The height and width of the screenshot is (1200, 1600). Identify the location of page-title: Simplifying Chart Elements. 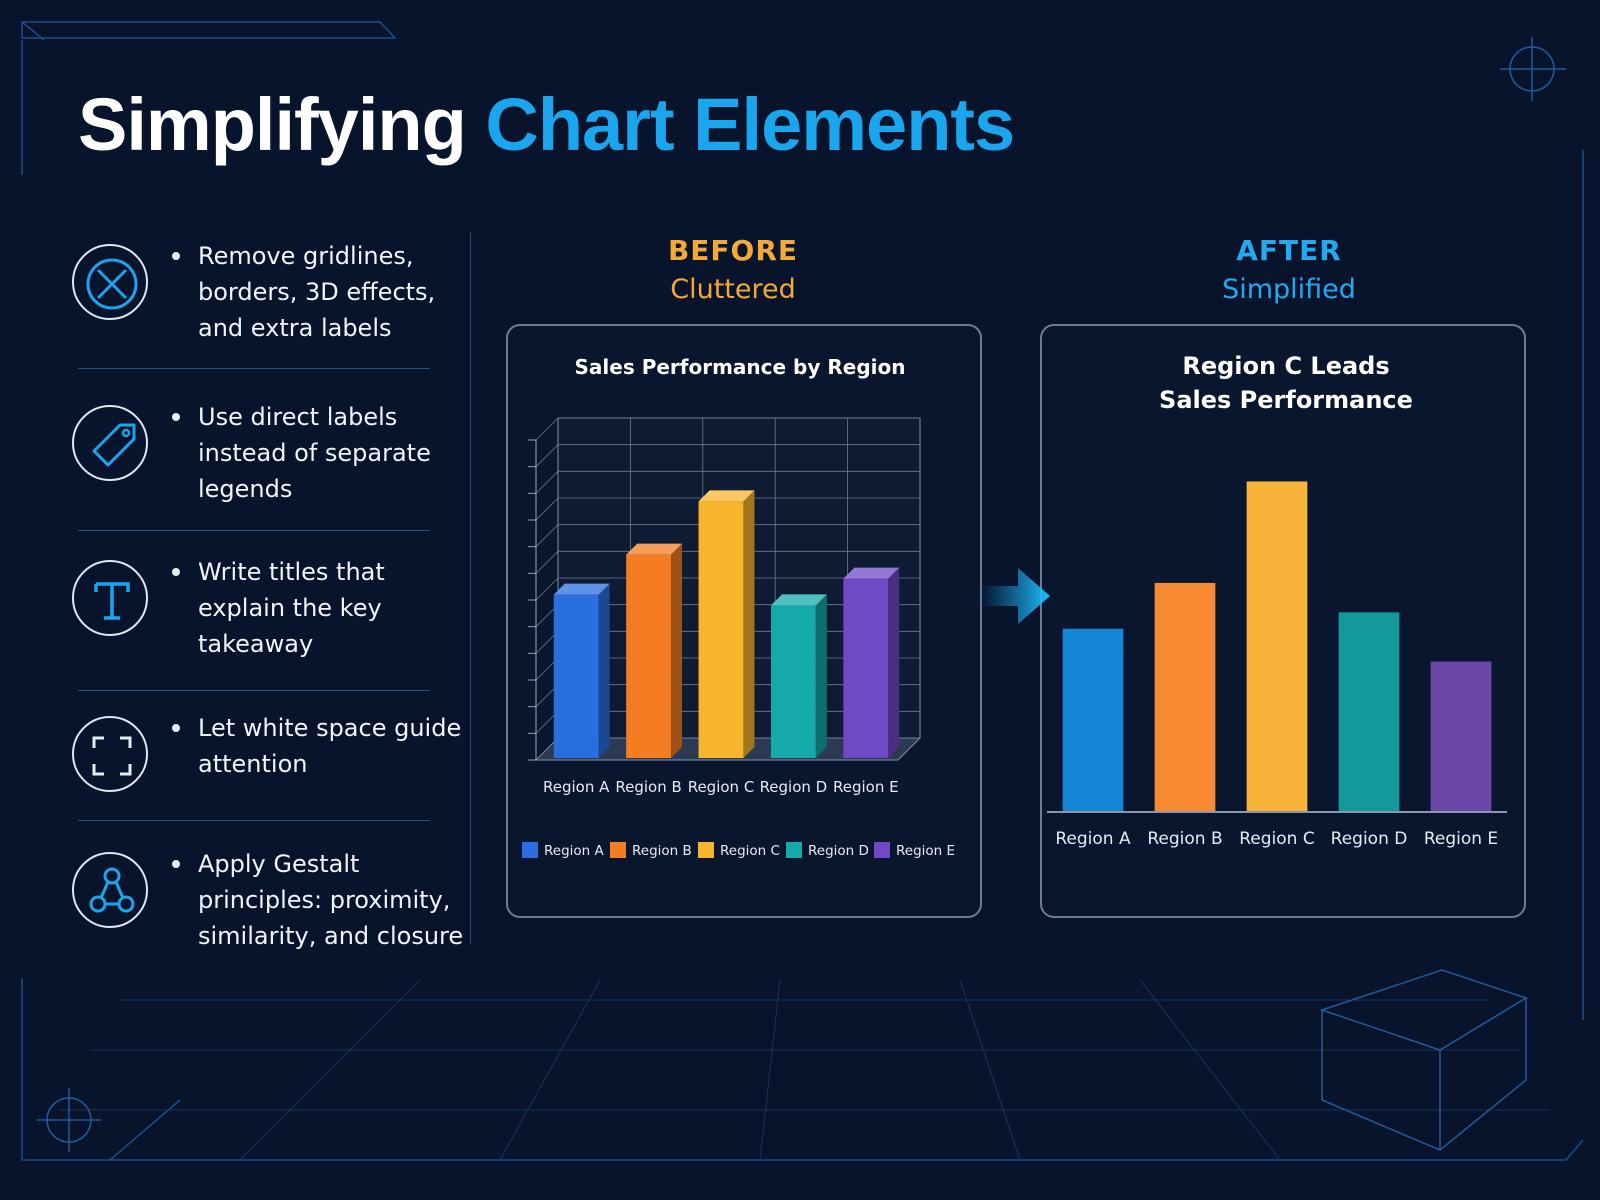
(546, 124).